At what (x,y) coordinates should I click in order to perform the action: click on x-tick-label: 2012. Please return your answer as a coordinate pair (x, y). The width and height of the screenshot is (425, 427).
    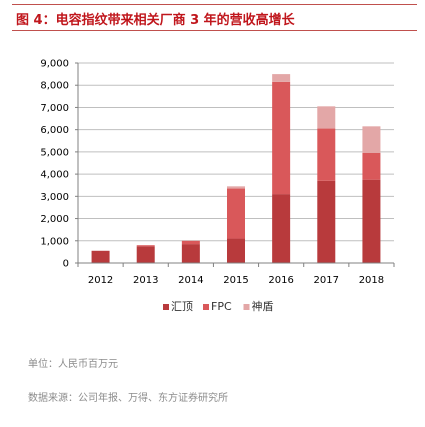
    Looking at the image, I should click on (100, 280).